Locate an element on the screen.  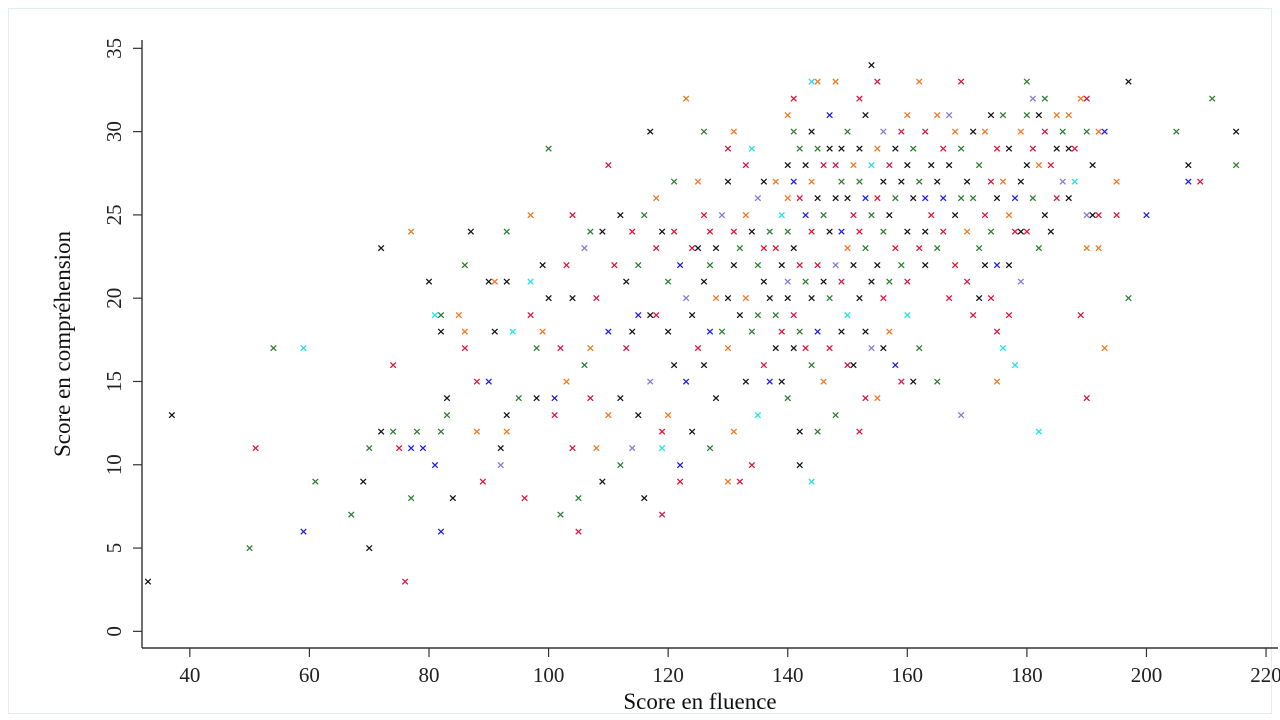
y-tick-label: 25 is located at coordinates (114, 214).